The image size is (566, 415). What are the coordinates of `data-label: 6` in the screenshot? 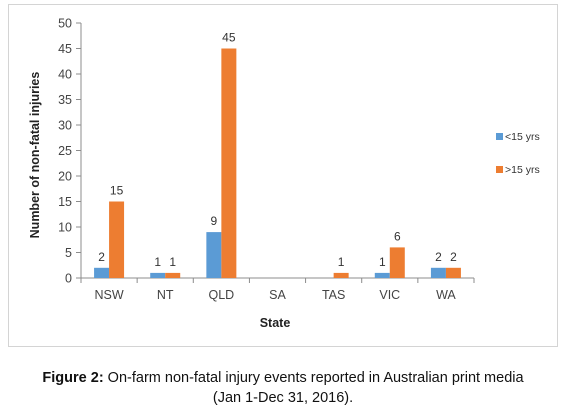 It's located at (397, 236).